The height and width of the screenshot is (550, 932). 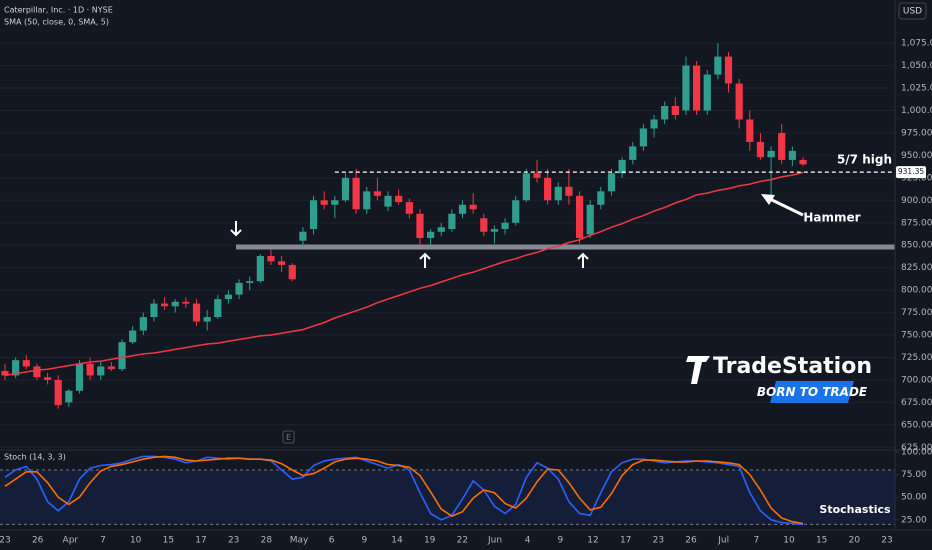 What do you see at coordinates (58, 10) in the screenshot?
I see `symbol-legend: Caterpillar, Inc. · 1D · NYSE` at bounding box center [58, 10].